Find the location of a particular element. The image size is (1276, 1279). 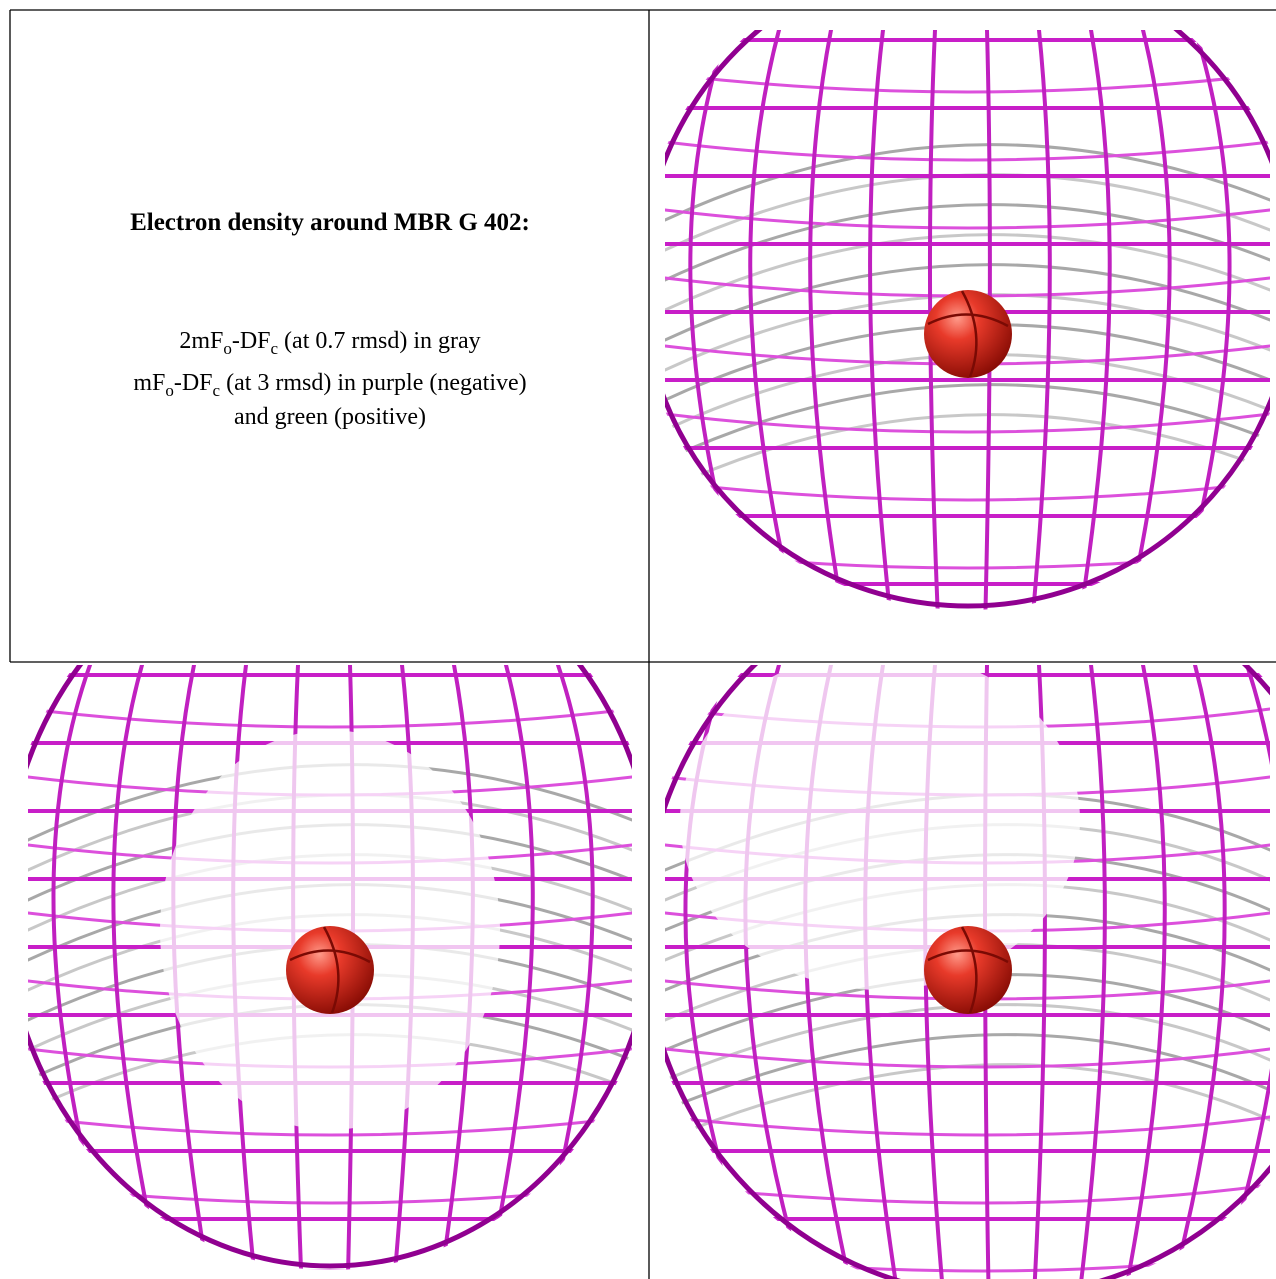

cell-title: Electron density around MBR G 402: is located at coordinates (330, 222).